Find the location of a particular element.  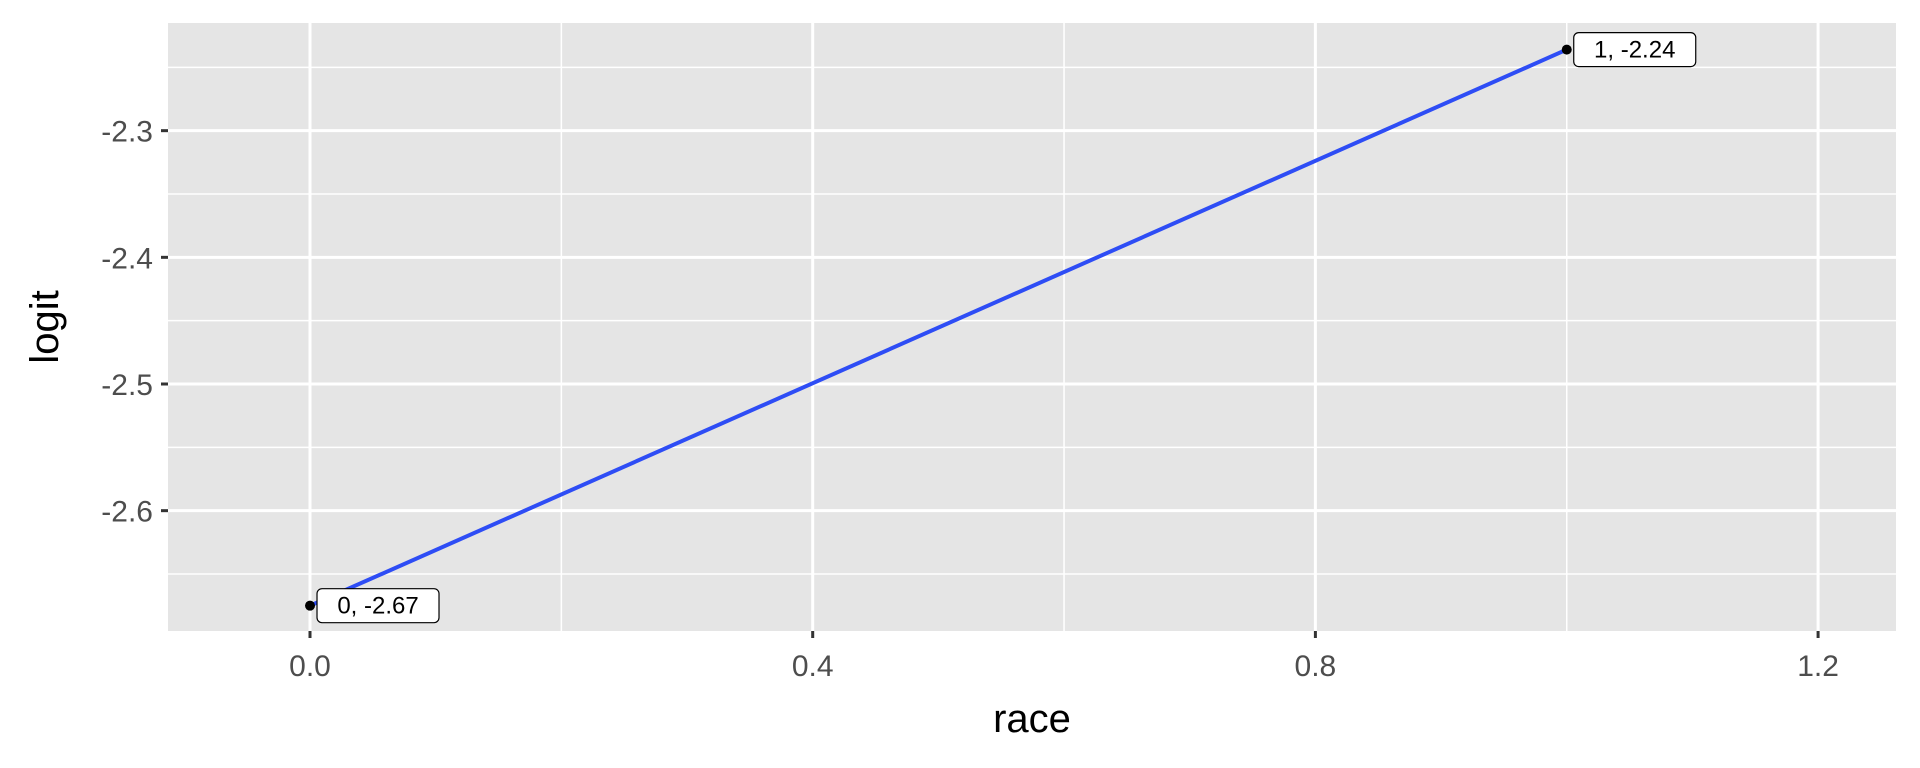

x-tick-label: 0.8 is located at coordinates (1316, 666).